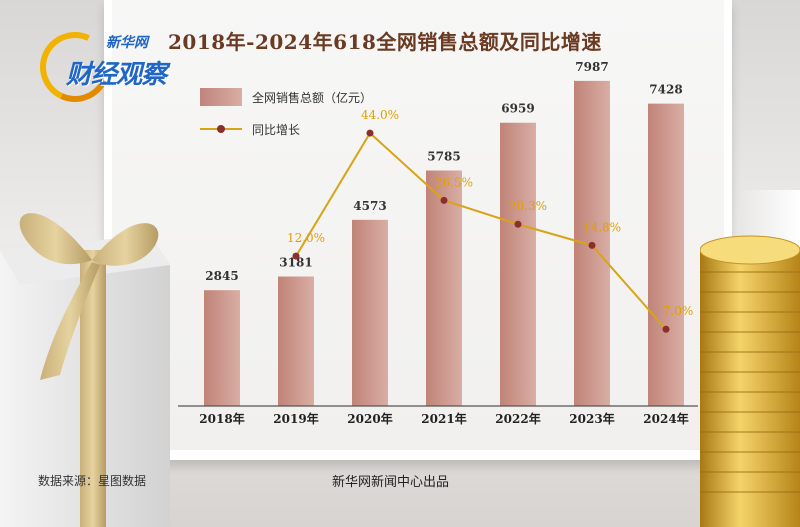 This screenshot has width=800, height=527. I want to click on xinhua-logo: 新华网 财经观察, so click(98, 67).